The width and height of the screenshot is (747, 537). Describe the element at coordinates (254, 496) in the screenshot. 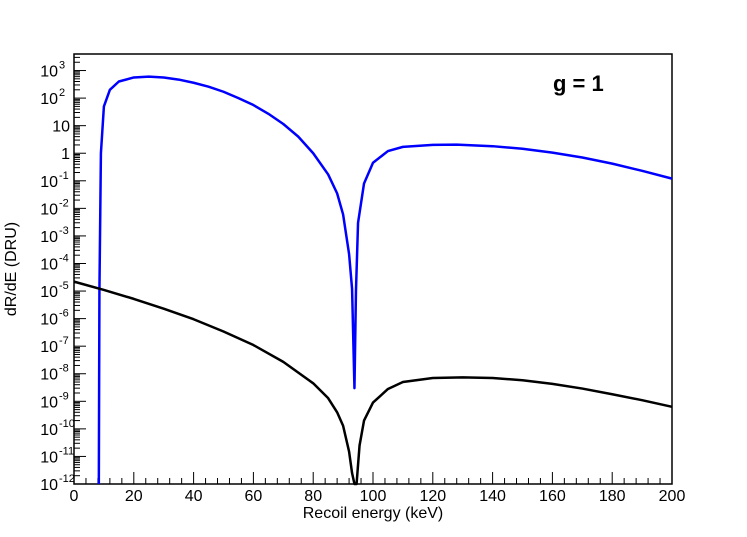

I see `x-tick-label: 60` at that location.